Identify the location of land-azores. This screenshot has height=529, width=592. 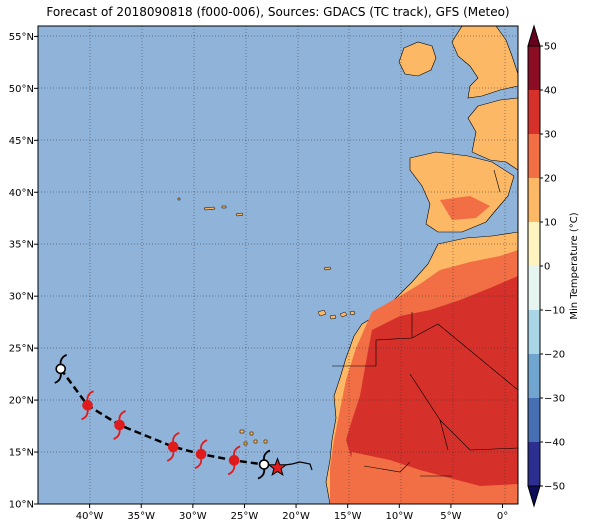
(210, 207).